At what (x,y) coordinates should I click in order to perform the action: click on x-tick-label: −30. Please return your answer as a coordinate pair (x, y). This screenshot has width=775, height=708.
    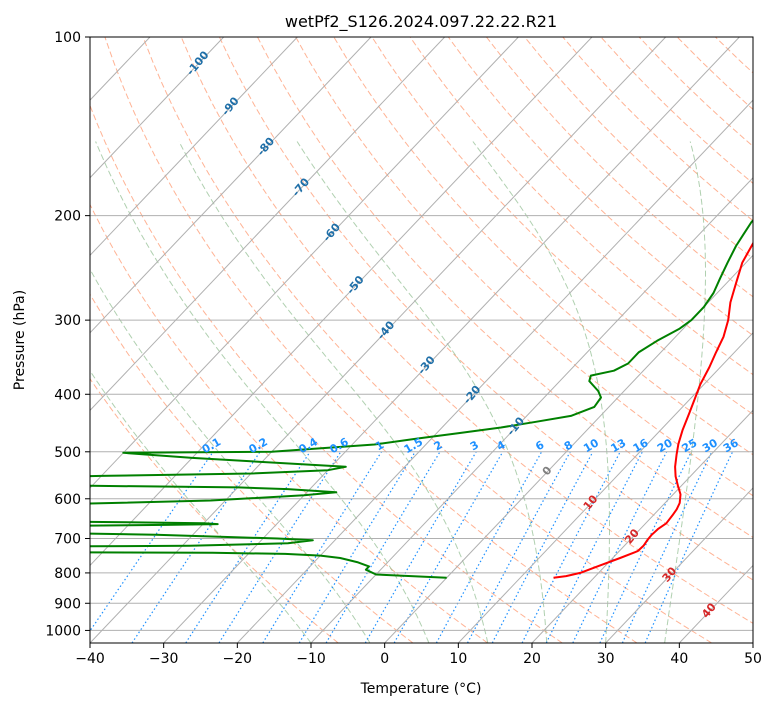
    Looking at the image, I should click on (164, 659).